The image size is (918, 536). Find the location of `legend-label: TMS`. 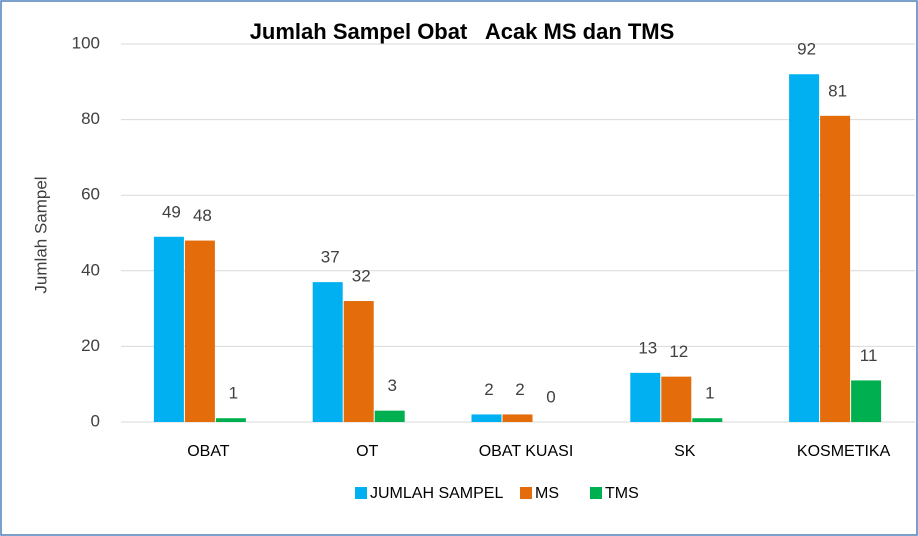

legend-label: TMS is located at coordinates (622, 493).